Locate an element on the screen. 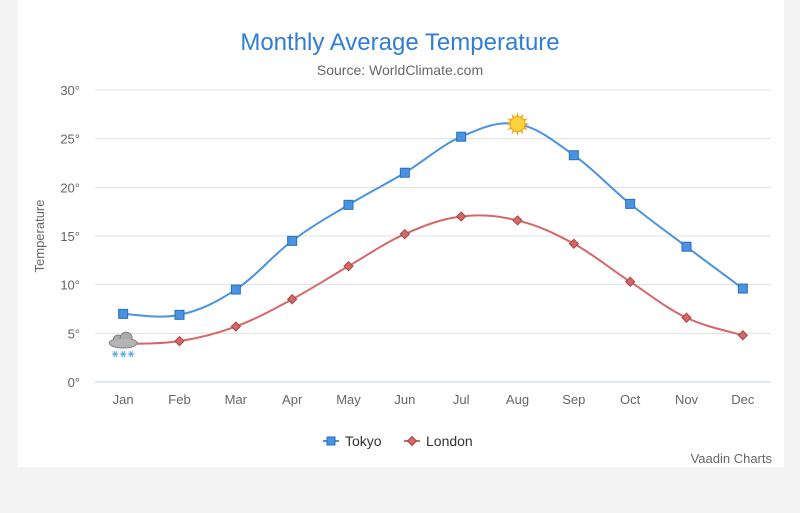 The height and width of the screenshot is (513, 800). y-tick-label: 25° is located at coordinates (70, 139).